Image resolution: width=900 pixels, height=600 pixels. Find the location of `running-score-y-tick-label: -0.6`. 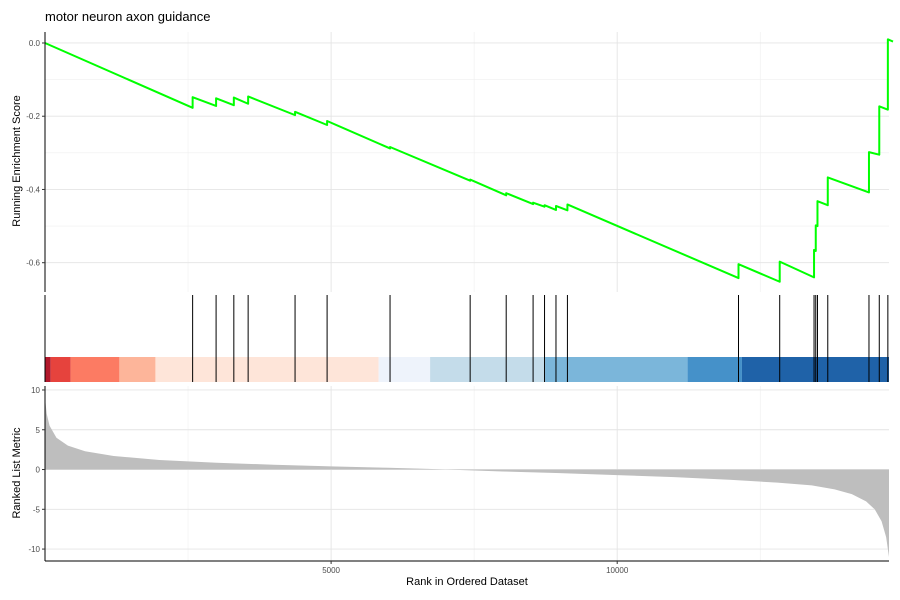

running-score-y-tick-label: -0.6 is located at coordinates (33, 263).